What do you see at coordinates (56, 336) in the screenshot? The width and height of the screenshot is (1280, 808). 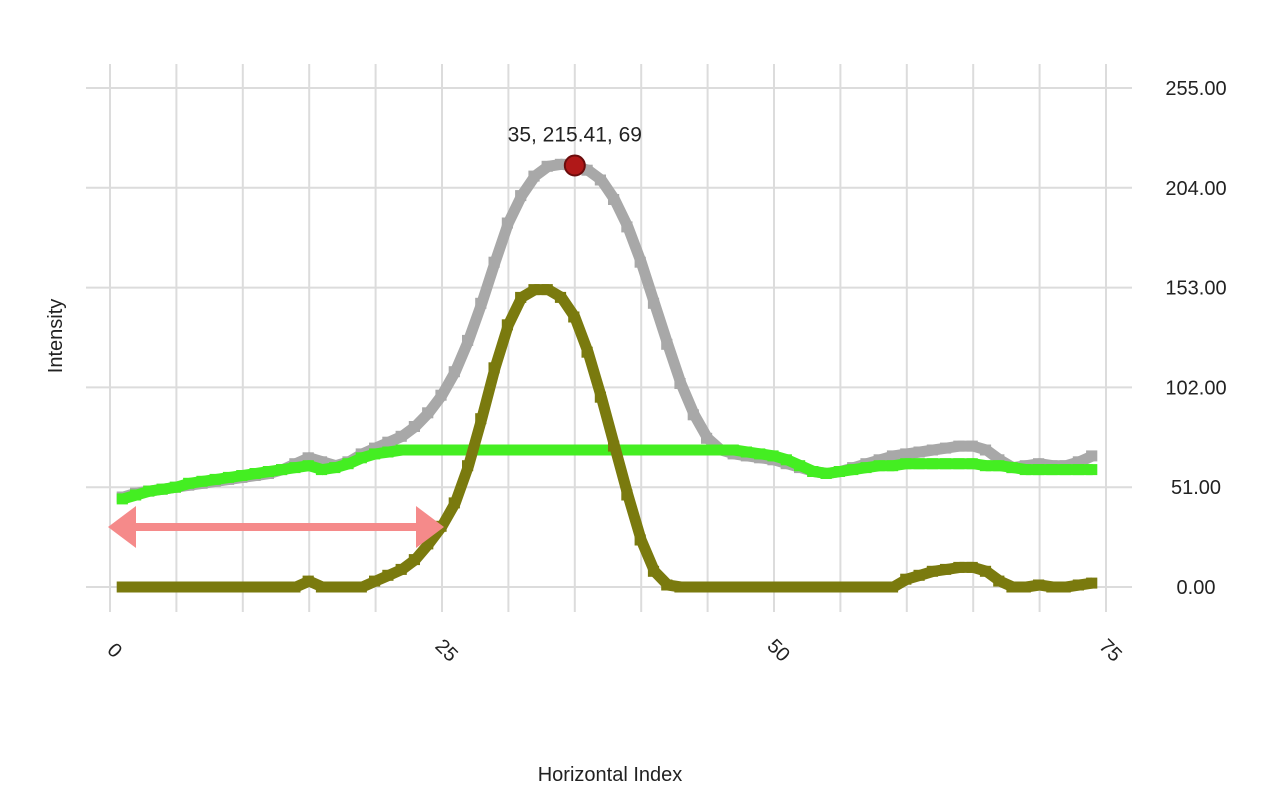 I see `y-axis-title: Intensity` at bounding box center [56, 336].